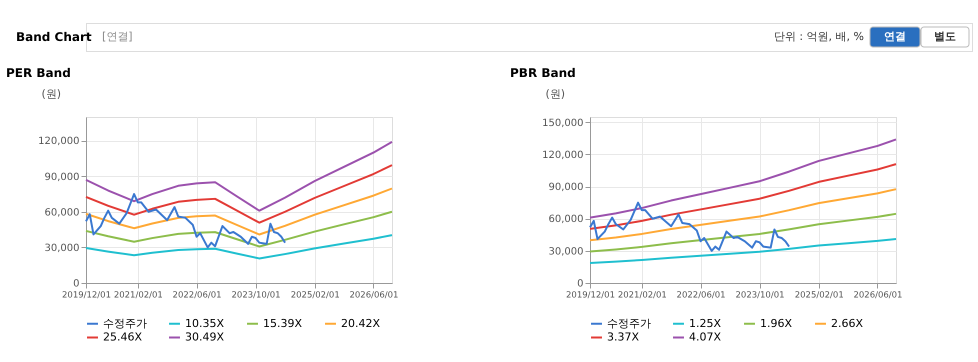 Image resolution: width=978 pixels, height=362 pixels. Describe the element at coordinates (54, 37) in the screenshot. I see `text: Band Chart` at that location.